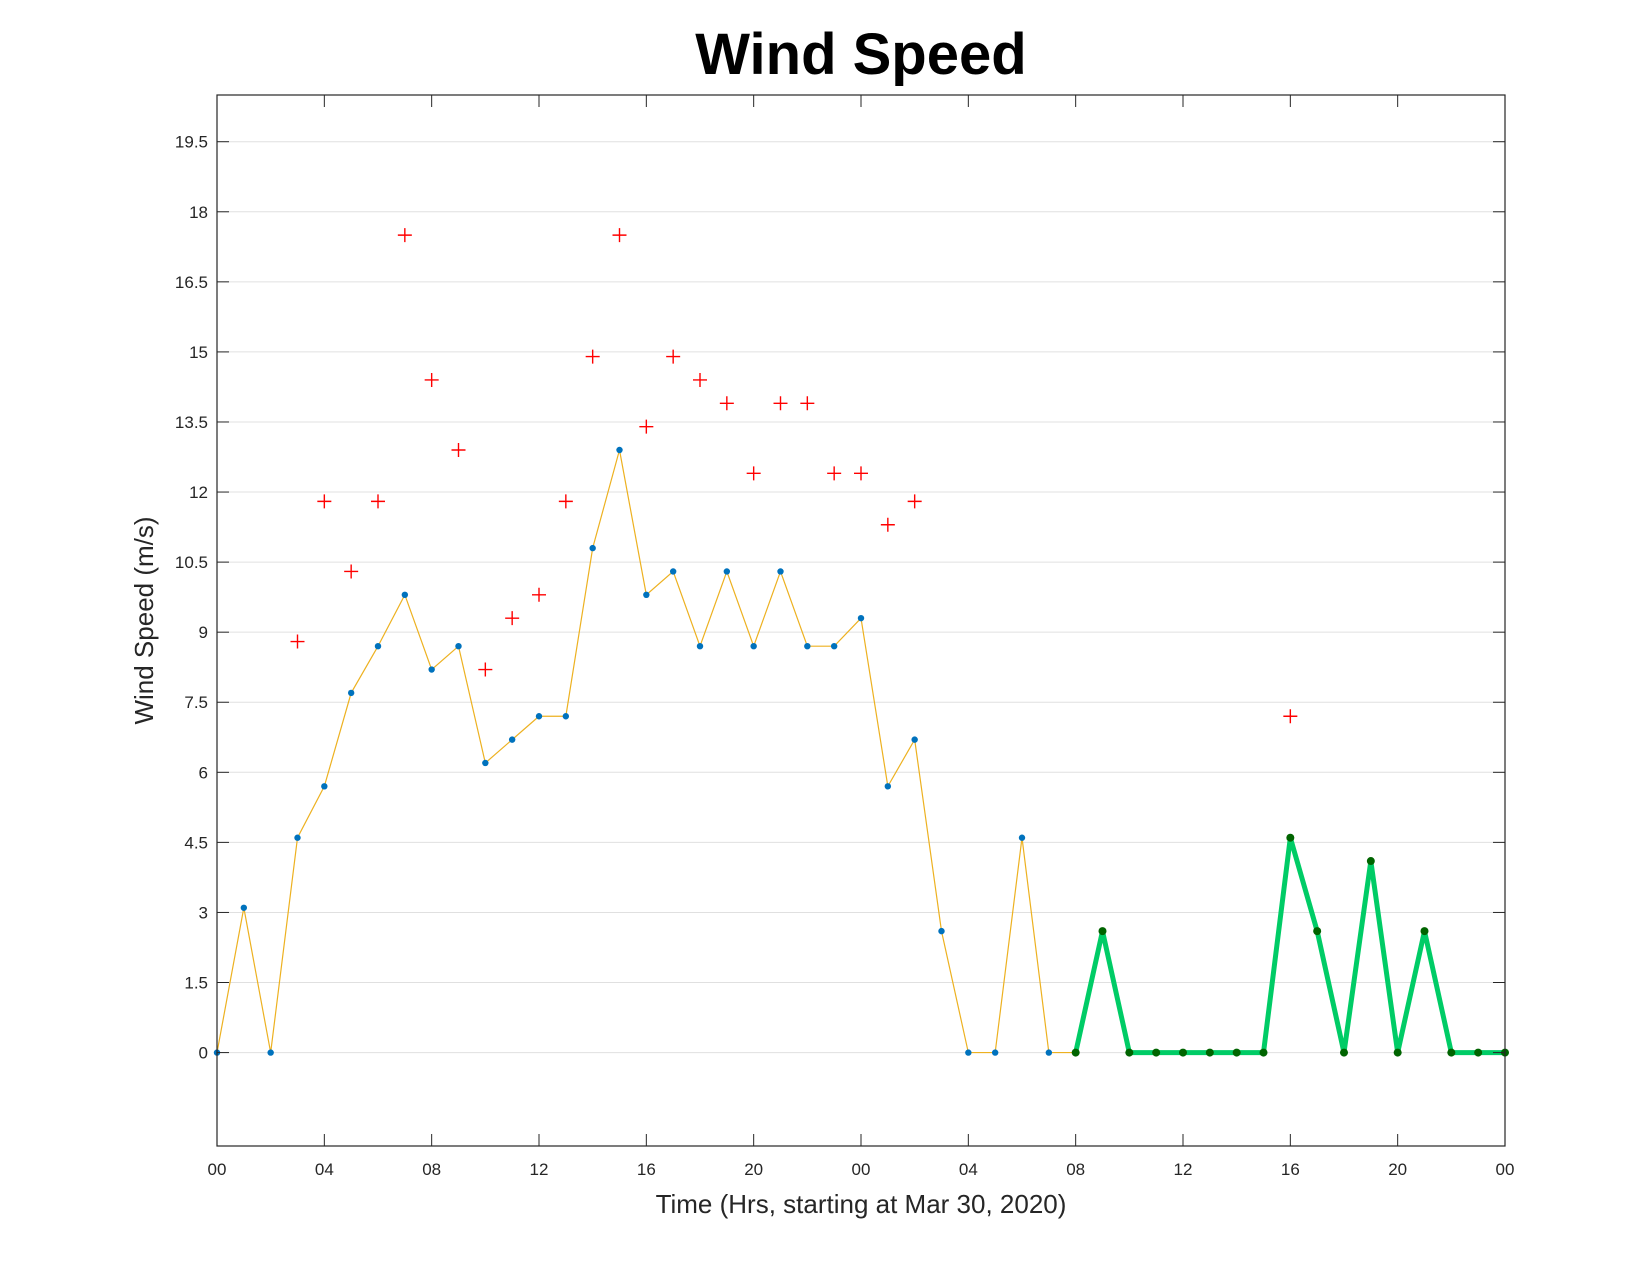  Describe the element at coordinates (191, 422) in the screenshot. I see `y-tick-label: 13.5` at that location.